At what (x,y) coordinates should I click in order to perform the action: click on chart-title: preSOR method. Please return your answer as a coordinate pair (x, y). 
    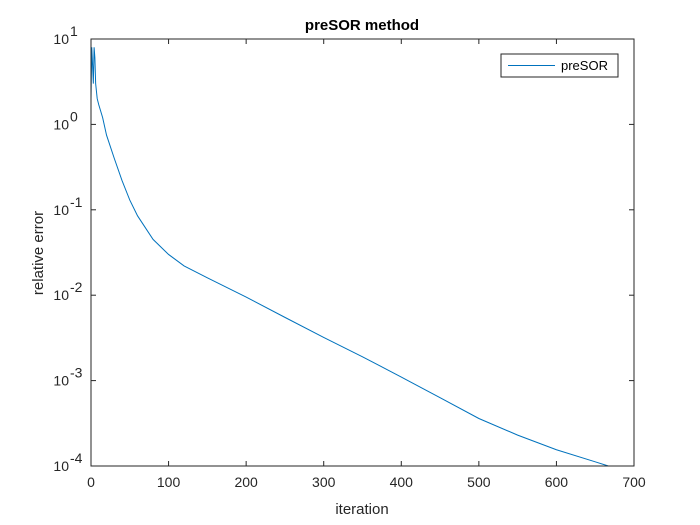
    Looking at the image, I should click on (362, 25).